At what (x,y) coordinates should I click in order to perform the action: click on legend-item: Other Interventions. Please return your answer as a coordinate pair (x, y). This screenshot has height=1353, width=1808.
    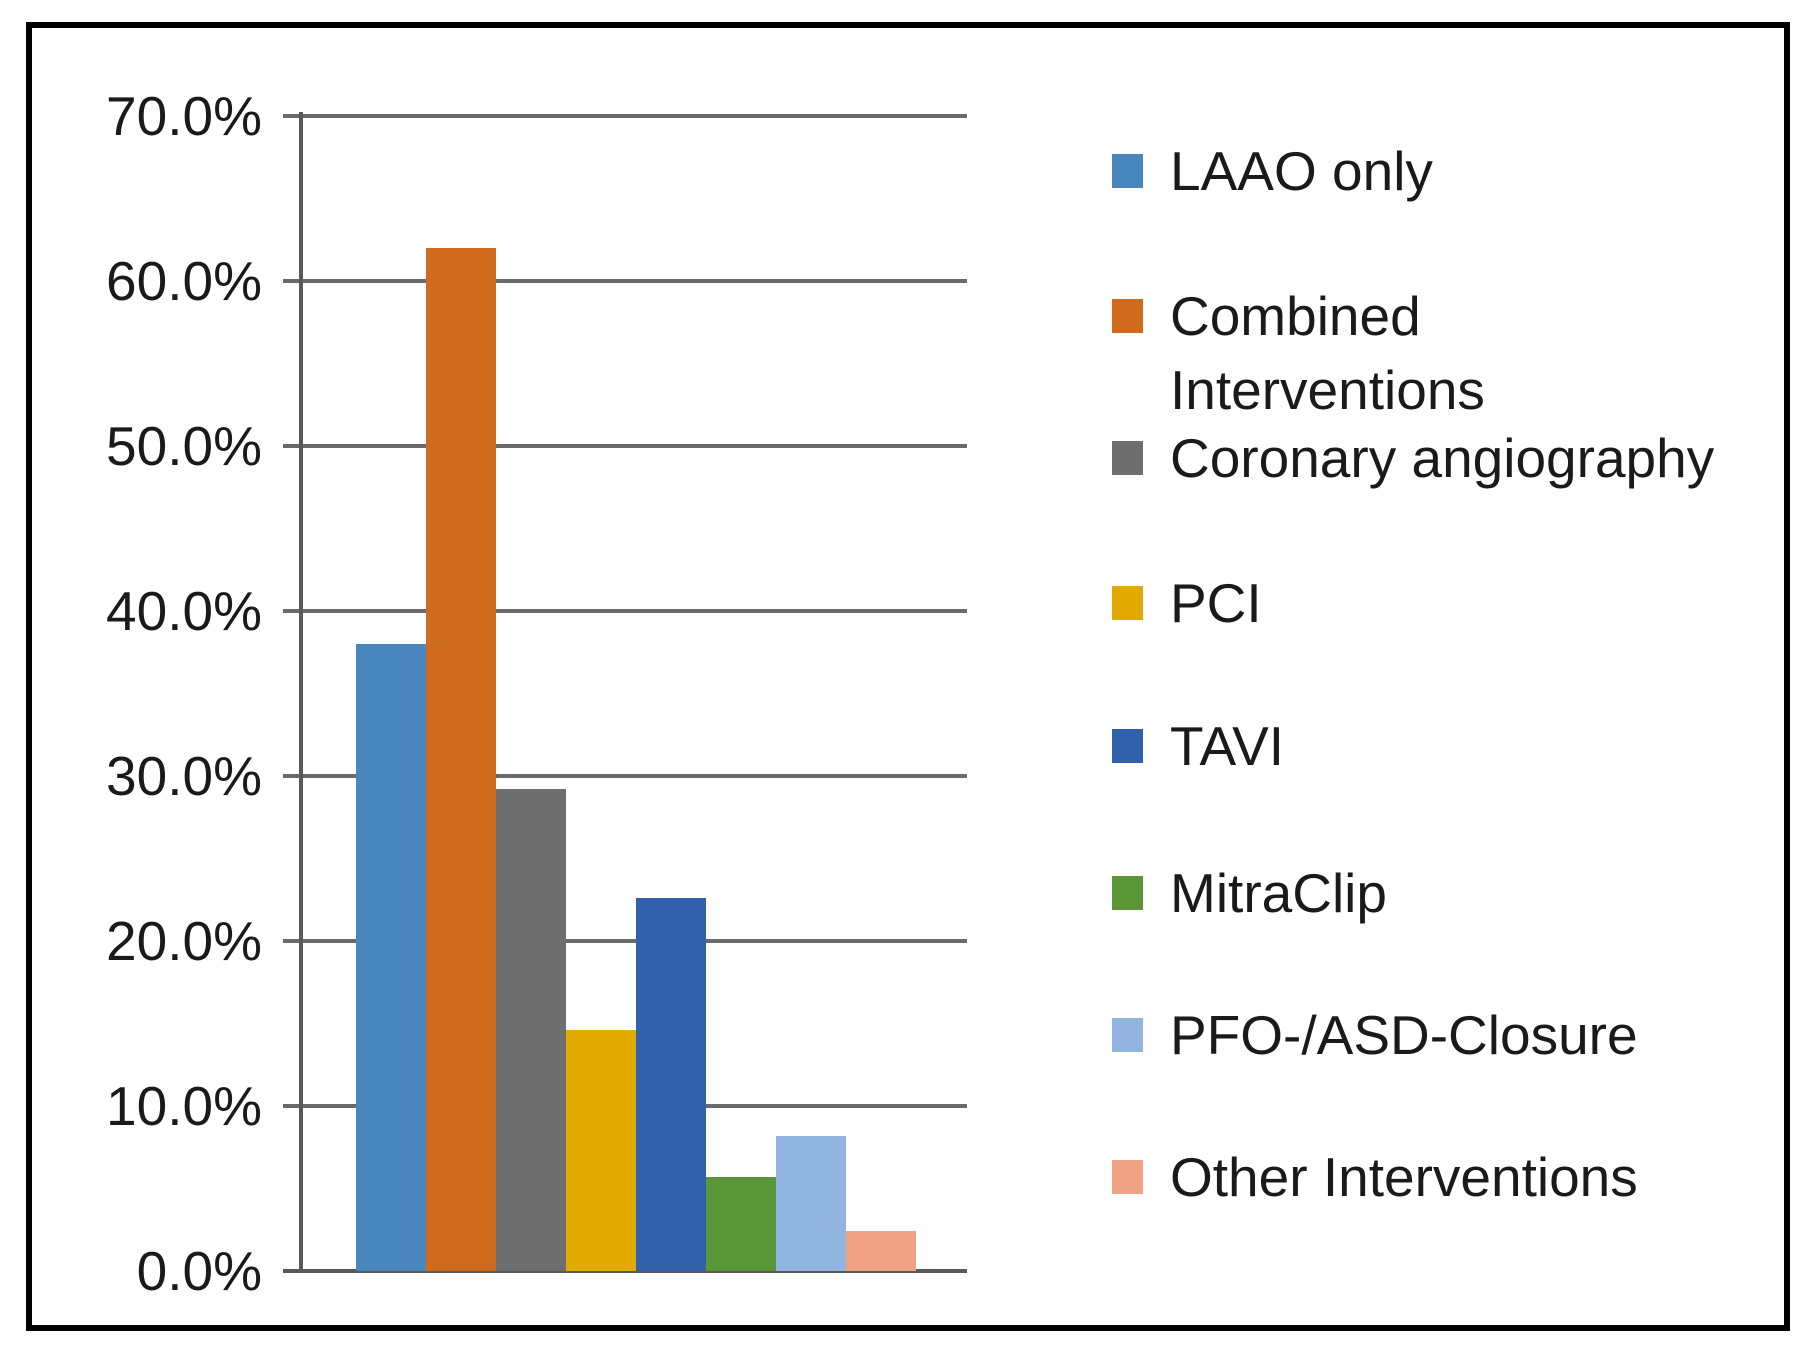
    Looking at the image, I should click on (1375, 1177).